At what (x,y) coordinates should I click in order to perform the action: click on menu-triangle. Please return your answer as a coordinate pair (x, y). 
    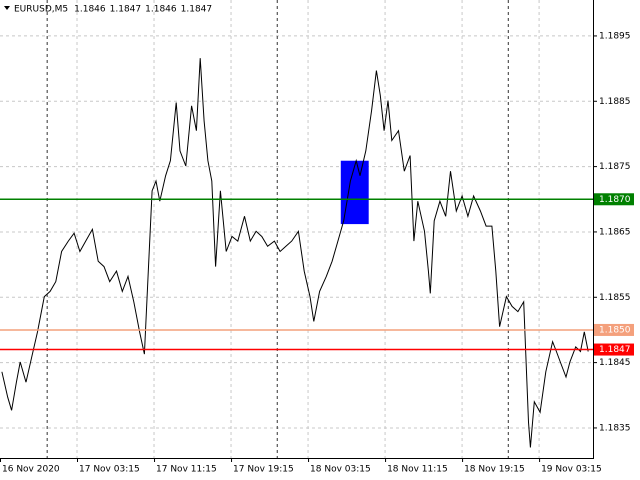
    Looking at the image, I should click on (7, 8).